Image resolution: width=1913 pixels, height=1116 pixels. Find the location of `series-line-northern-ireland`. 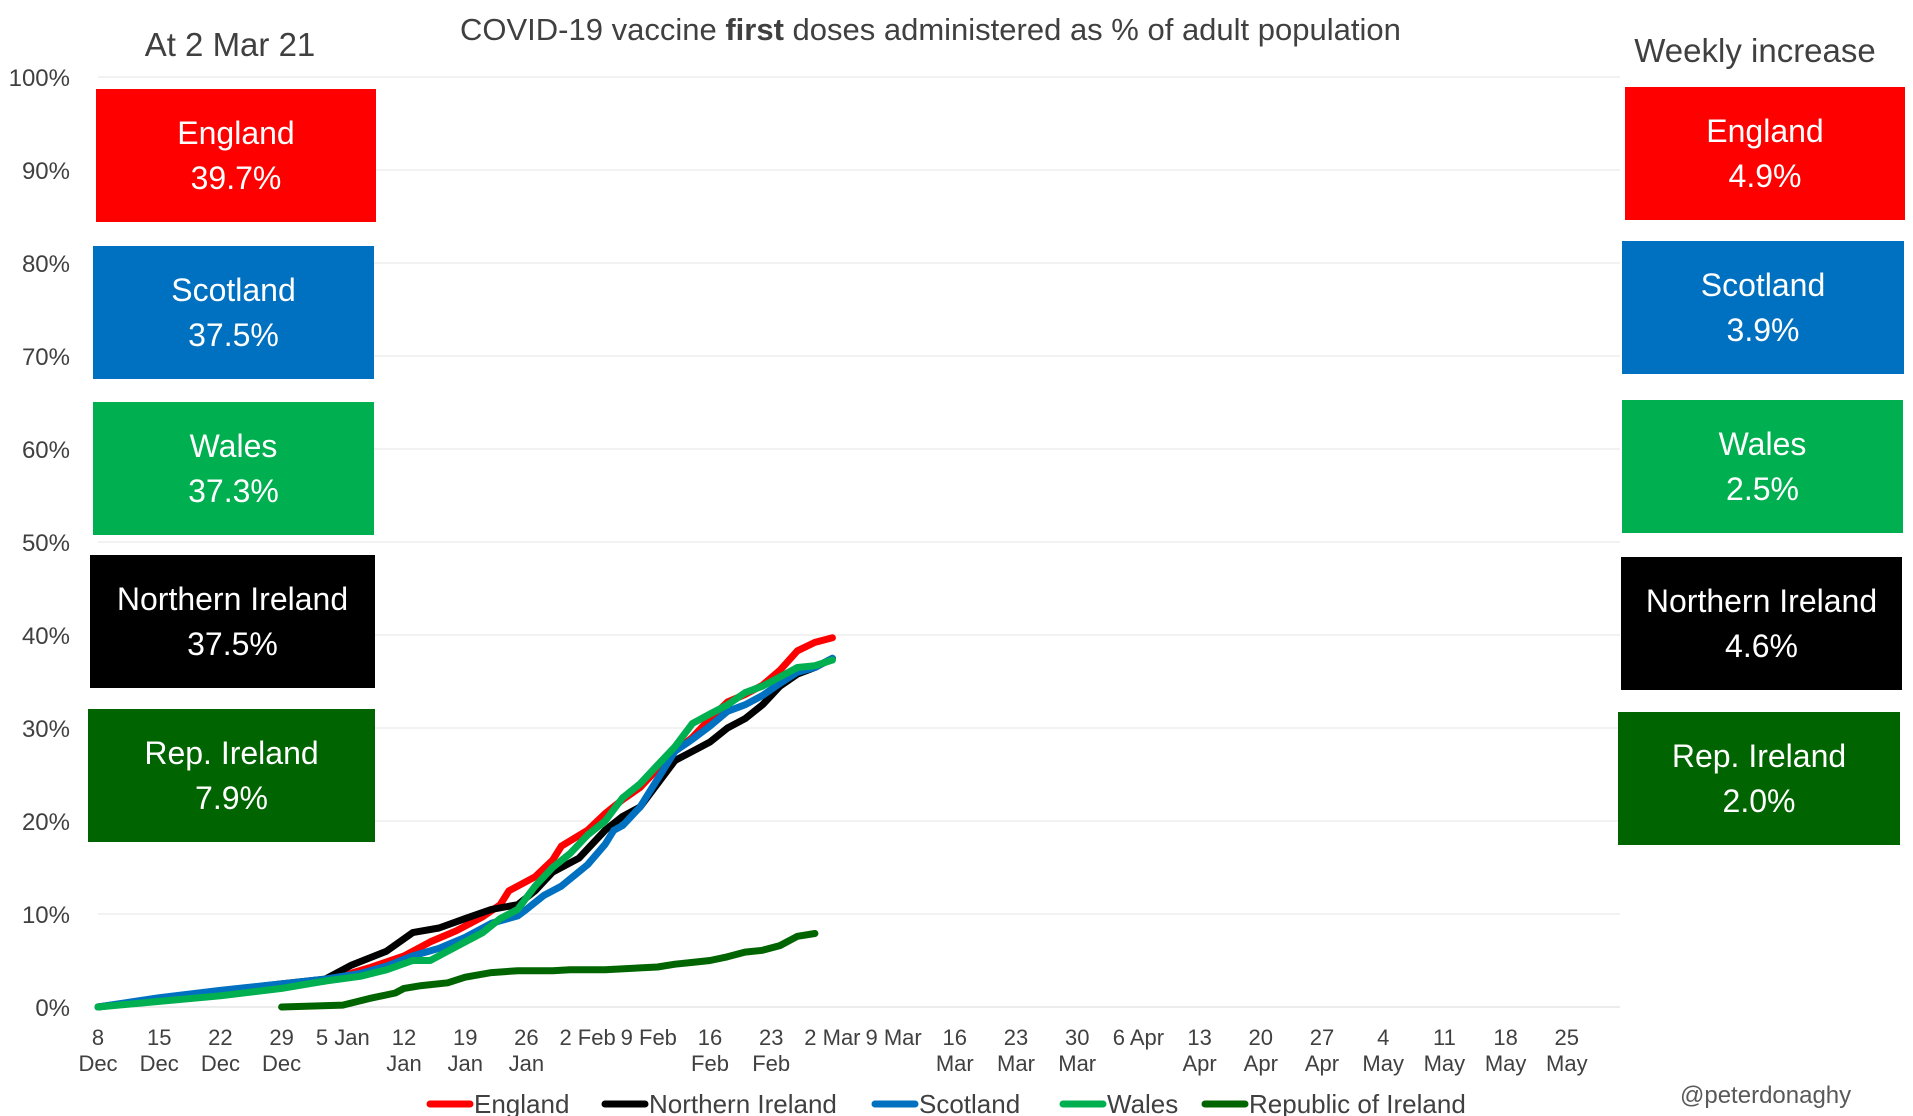

series-line-northern-ireland is located at coordinates (465, 832).